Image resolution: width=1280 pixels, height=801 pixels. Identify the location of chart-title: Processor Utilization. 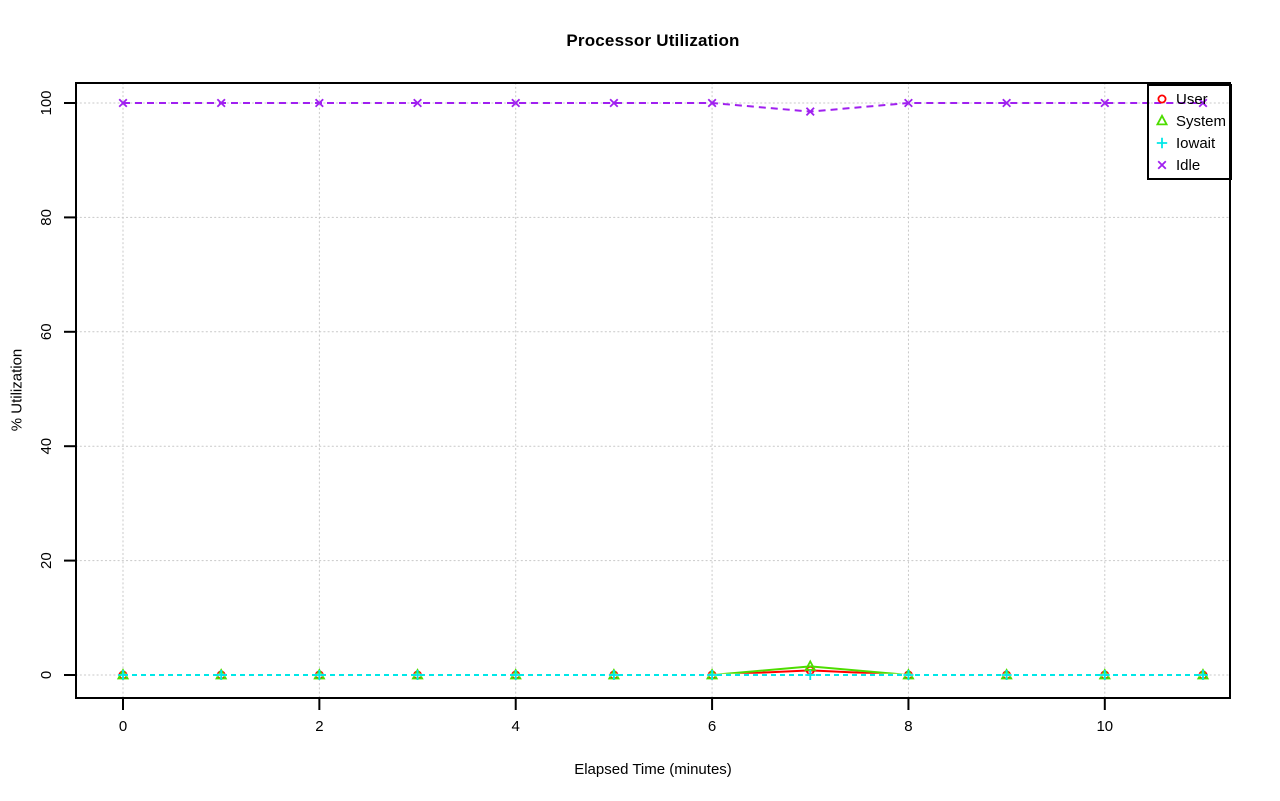
(653, 40).